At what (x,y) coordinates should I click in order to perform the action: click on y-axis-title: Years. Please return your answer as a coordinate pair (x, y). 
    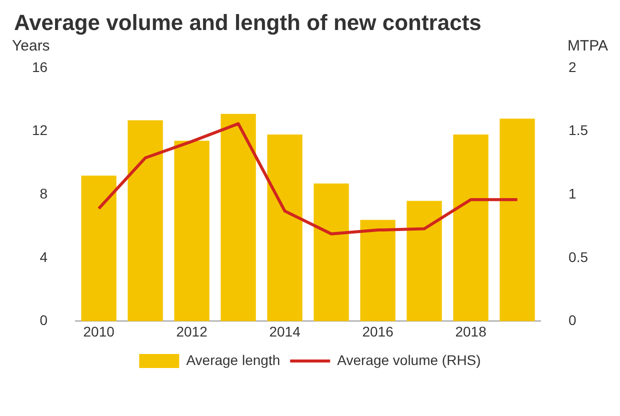
    Looking at the image, I should click on (31, 46).